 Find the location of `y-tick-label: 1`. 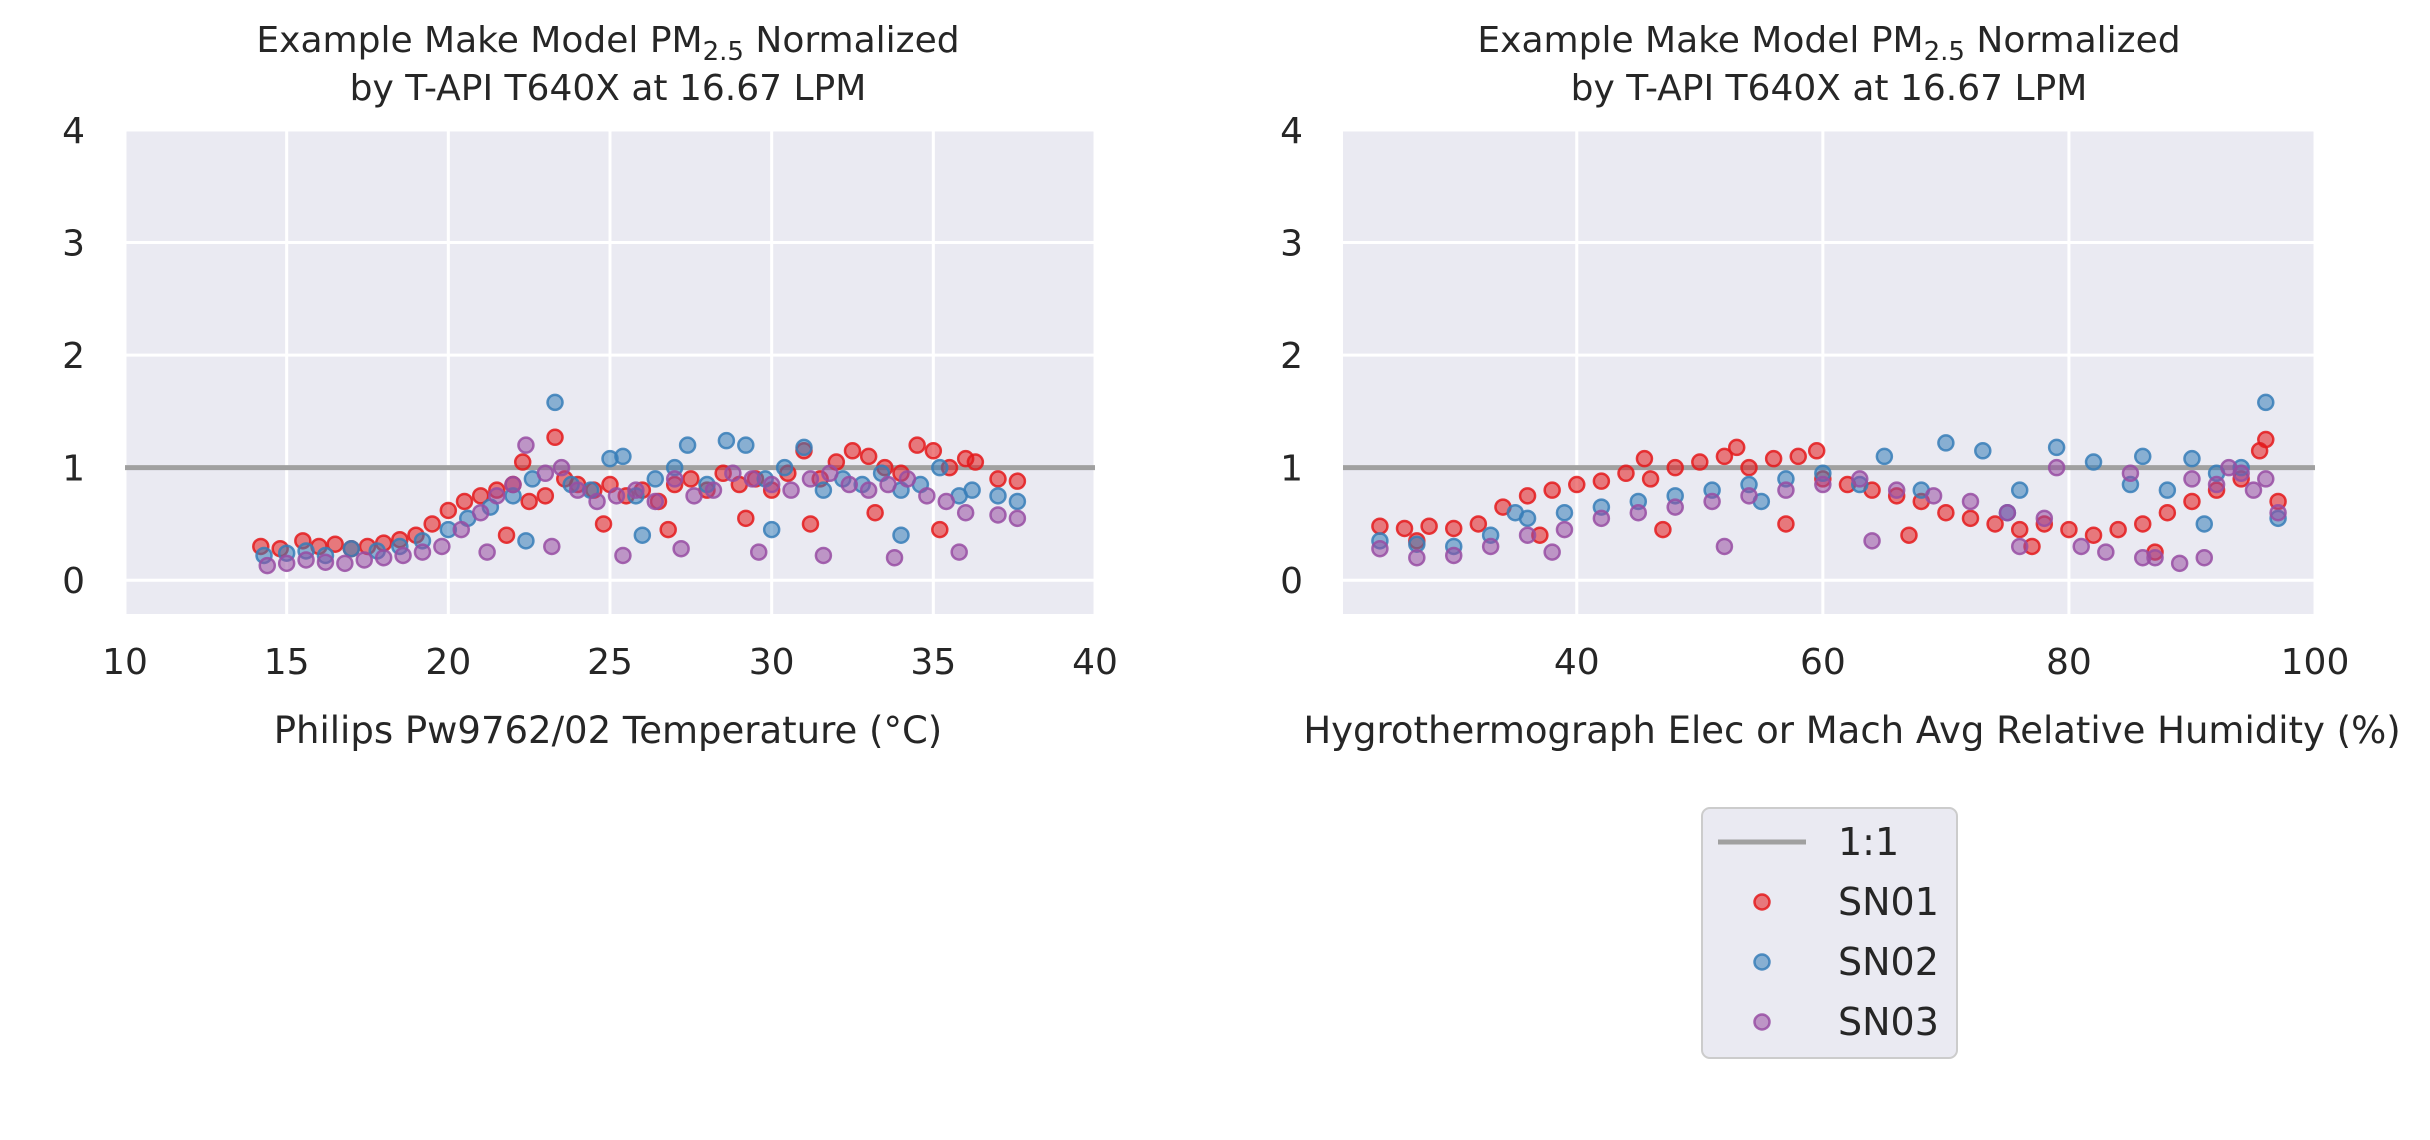

y-tick-label: 1 is located at coordinates (73, 469).